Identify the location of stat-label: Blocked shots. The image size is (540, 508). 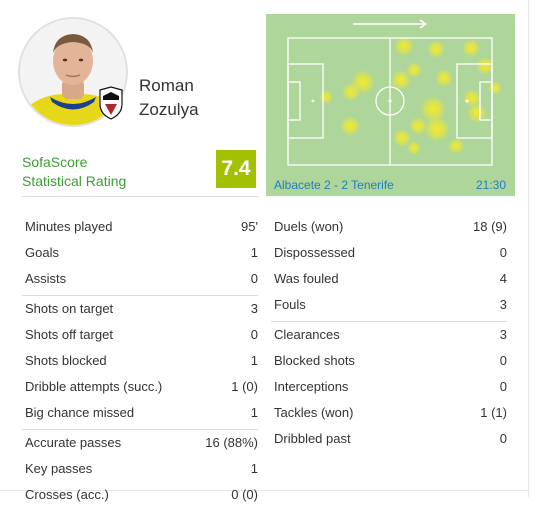
(314, 360).